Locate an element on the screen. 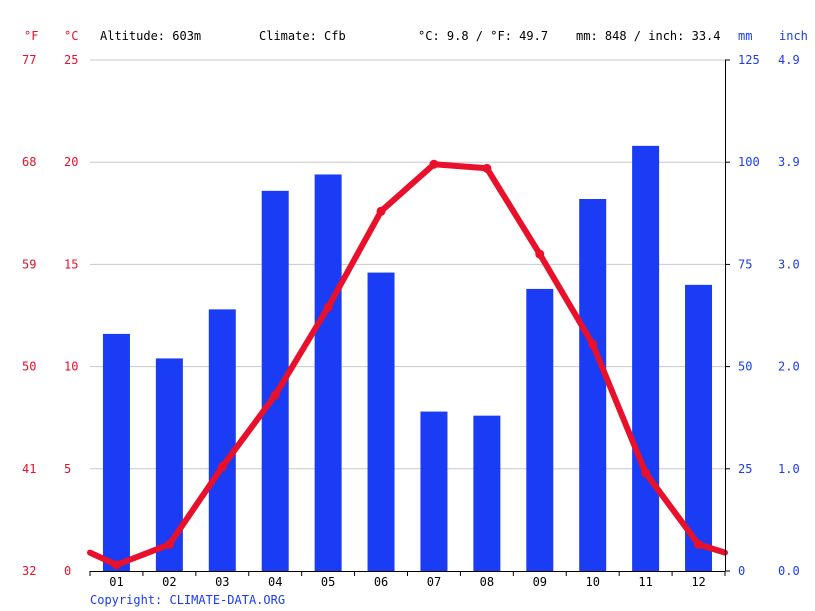  tick-label-celsius: 25 is located at coordinates (71, 60).